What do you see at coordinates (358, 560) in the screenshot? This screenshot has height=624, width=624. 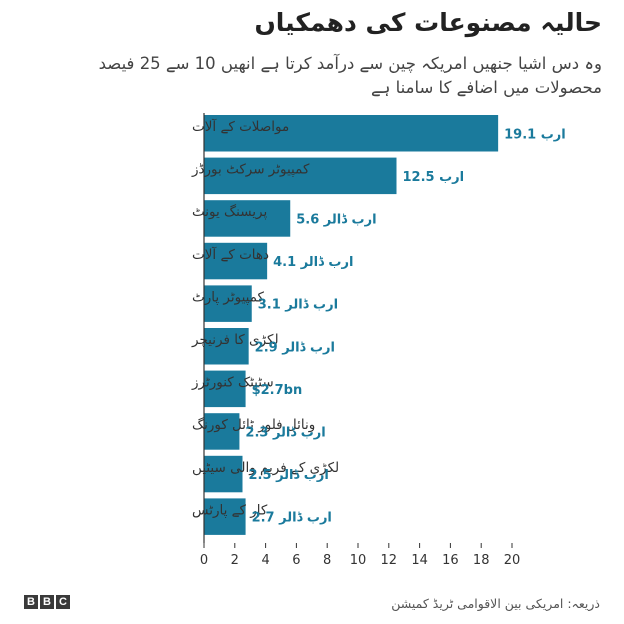 I see `x-tick-label: 10` at bounding box center [358, 560].